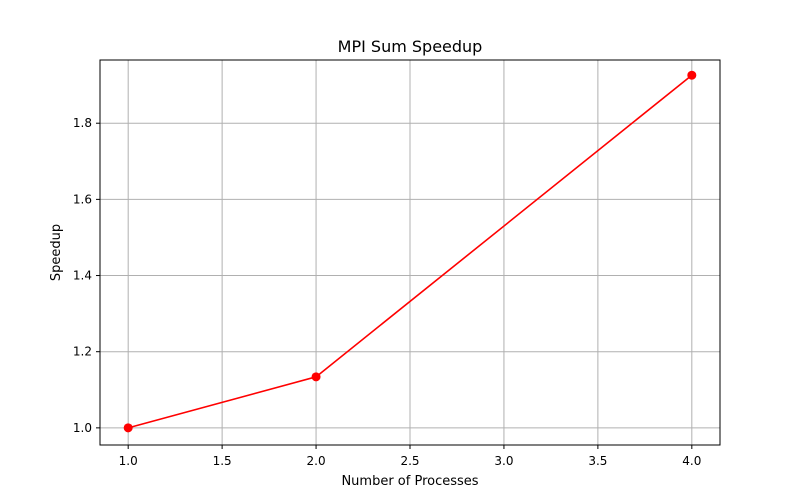 The width and height of the screenshot is (800, 500). I want to click on x-axis-ticks: 1.0 1.5 2.0 2.5 3.0 3.5 4.0, so click(410, 456).